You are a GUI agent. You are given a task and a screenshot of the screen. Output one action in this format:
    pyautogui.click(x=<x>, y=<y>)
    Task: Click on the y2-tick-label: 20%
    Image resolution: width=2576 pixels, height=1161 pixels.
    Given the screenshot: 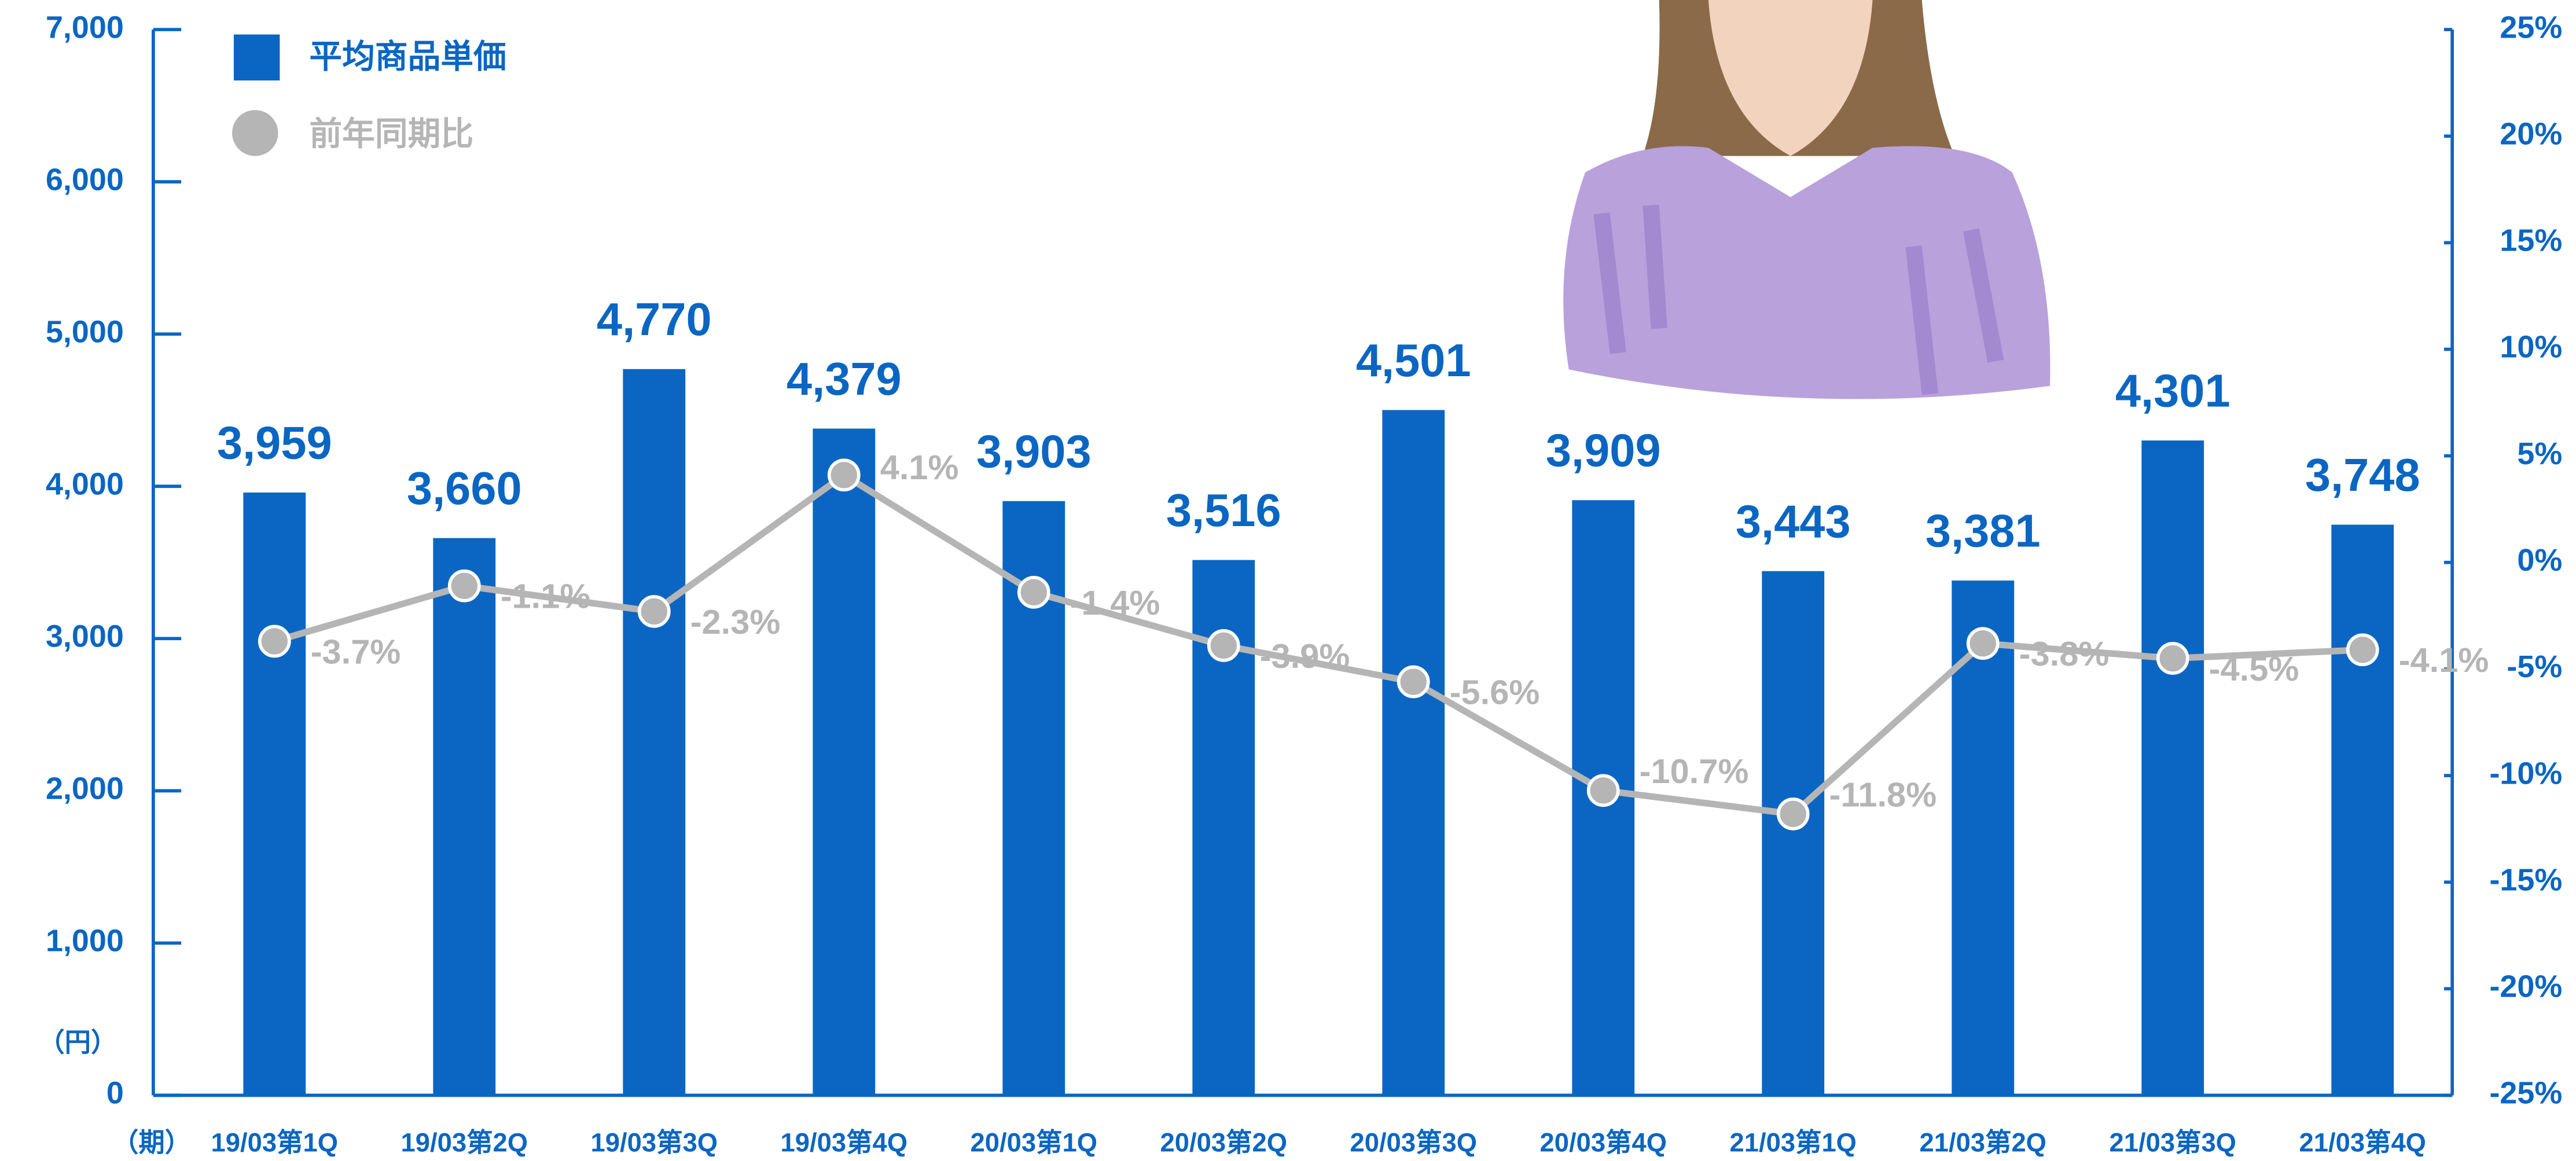 What is the action you would take?
    pyautogui.click(x=2531, y=133)
    